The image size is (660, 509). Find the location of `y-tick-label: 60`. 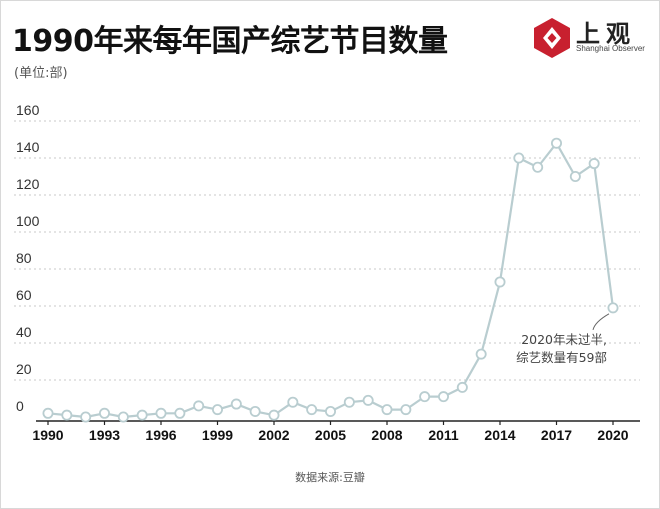

y-tick-label: 60 is located at coordinates (24, 295).